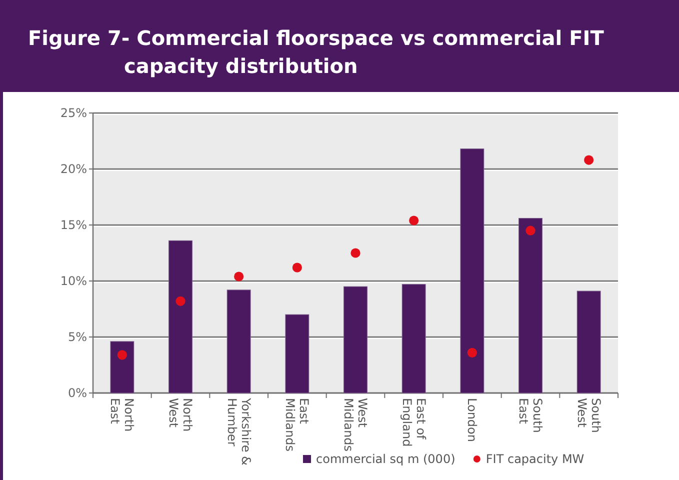 The image size is (679, 480). What do you see at coordinates (73, 169) in the screenshot?
I see `y-tick-label: 20%` at bounding box center [73, 169].